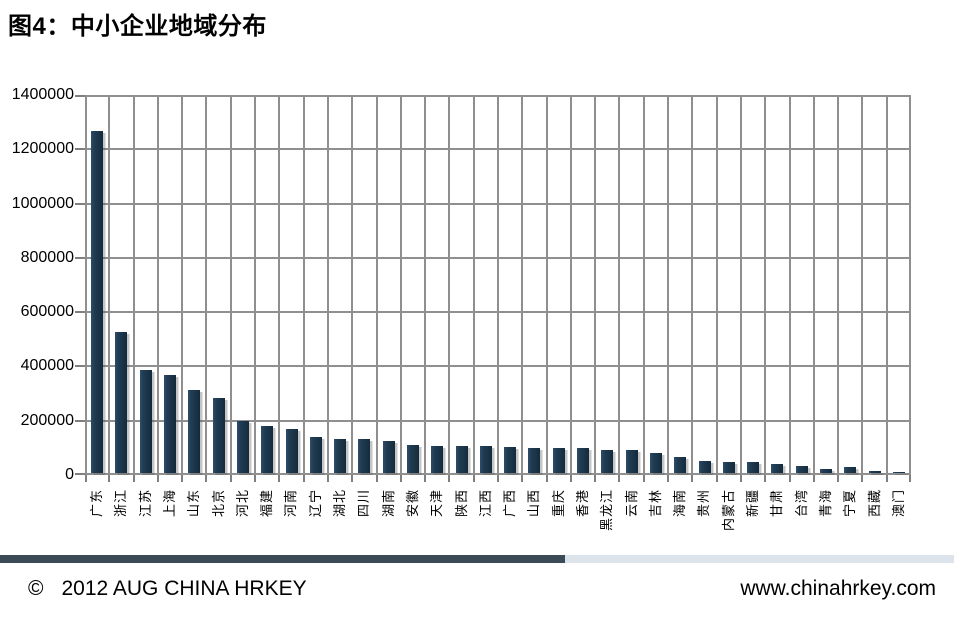 This screenshot has height=633, width=954. What do you see at coordinates (801, 503) in the screenshot?
I see `x-axis-label: 台湾` at bounding box center [801, 503].